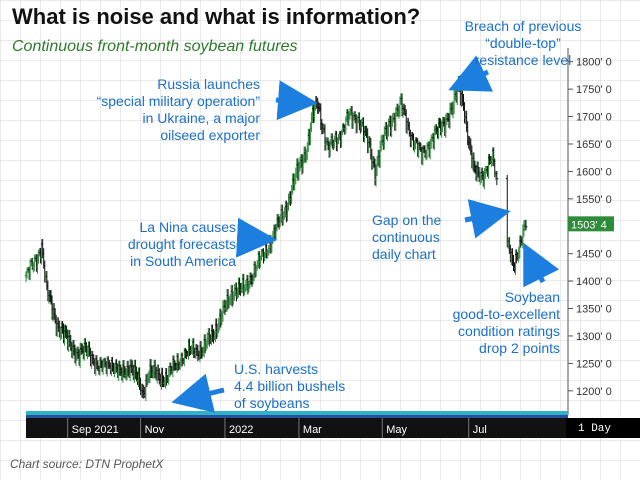  What do you see at coordinates (312, 430) in the screenshot?
I see `x-tick-label: Mar` at bounding box center [312, 430].